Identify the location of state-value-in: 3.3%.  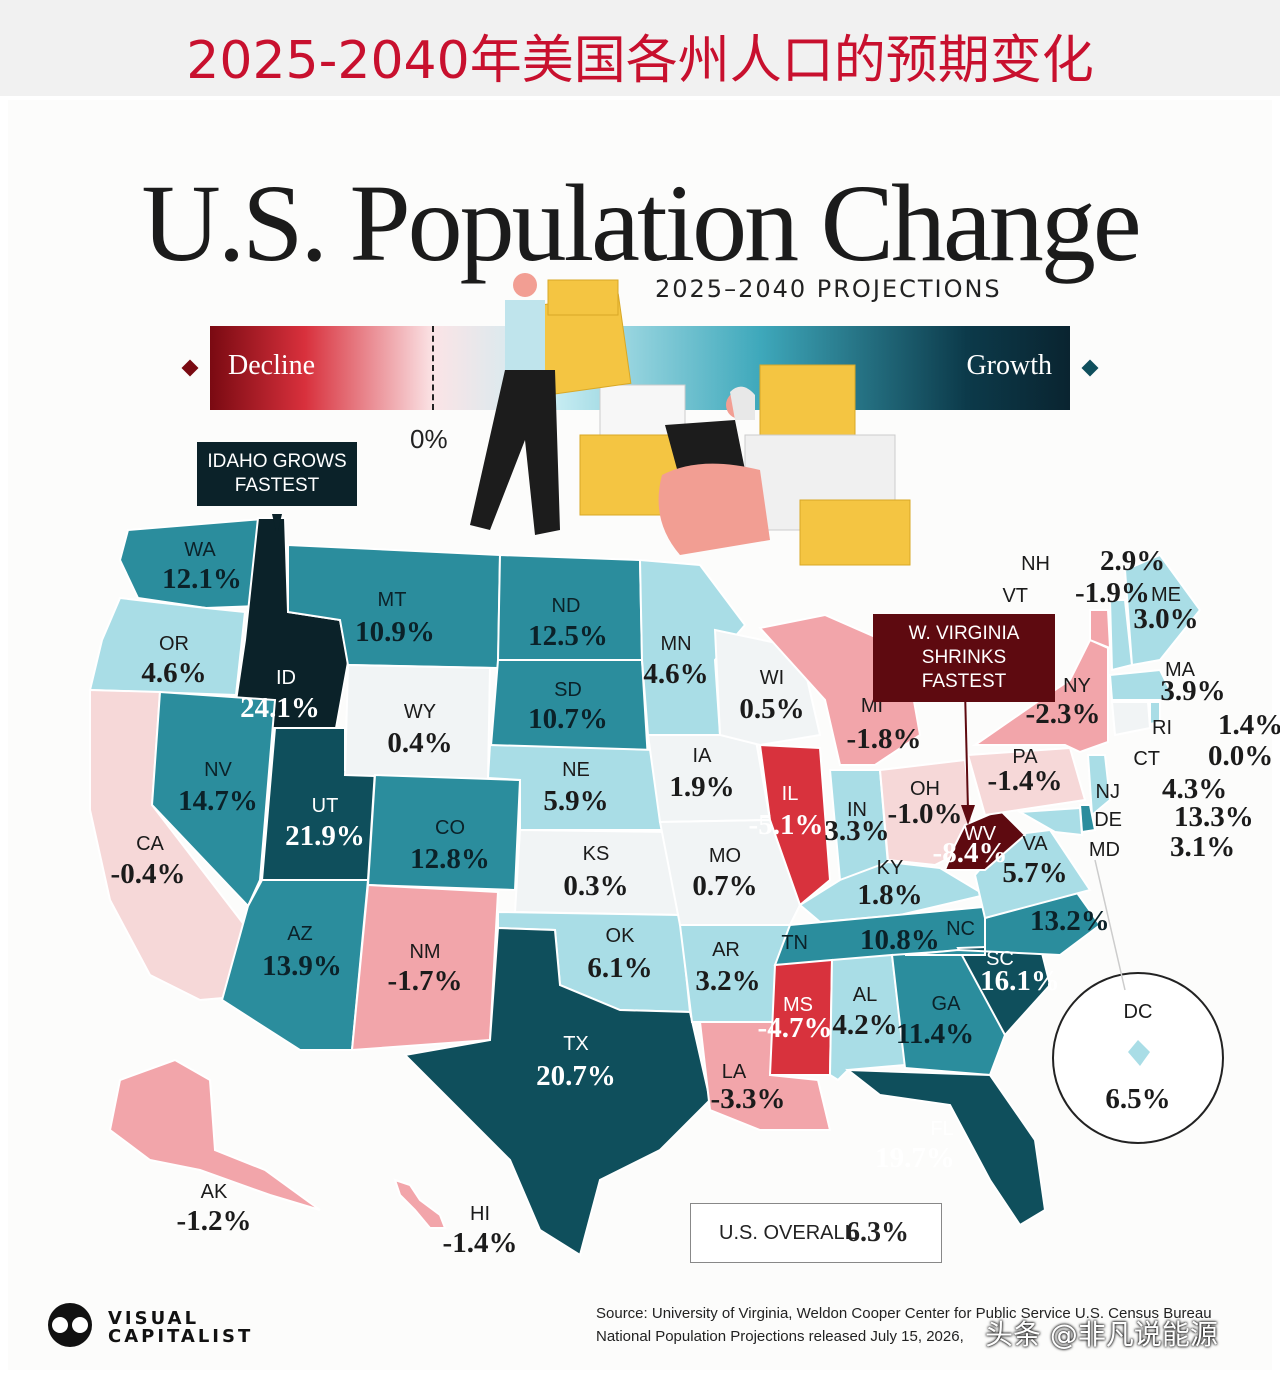
(856, 831).